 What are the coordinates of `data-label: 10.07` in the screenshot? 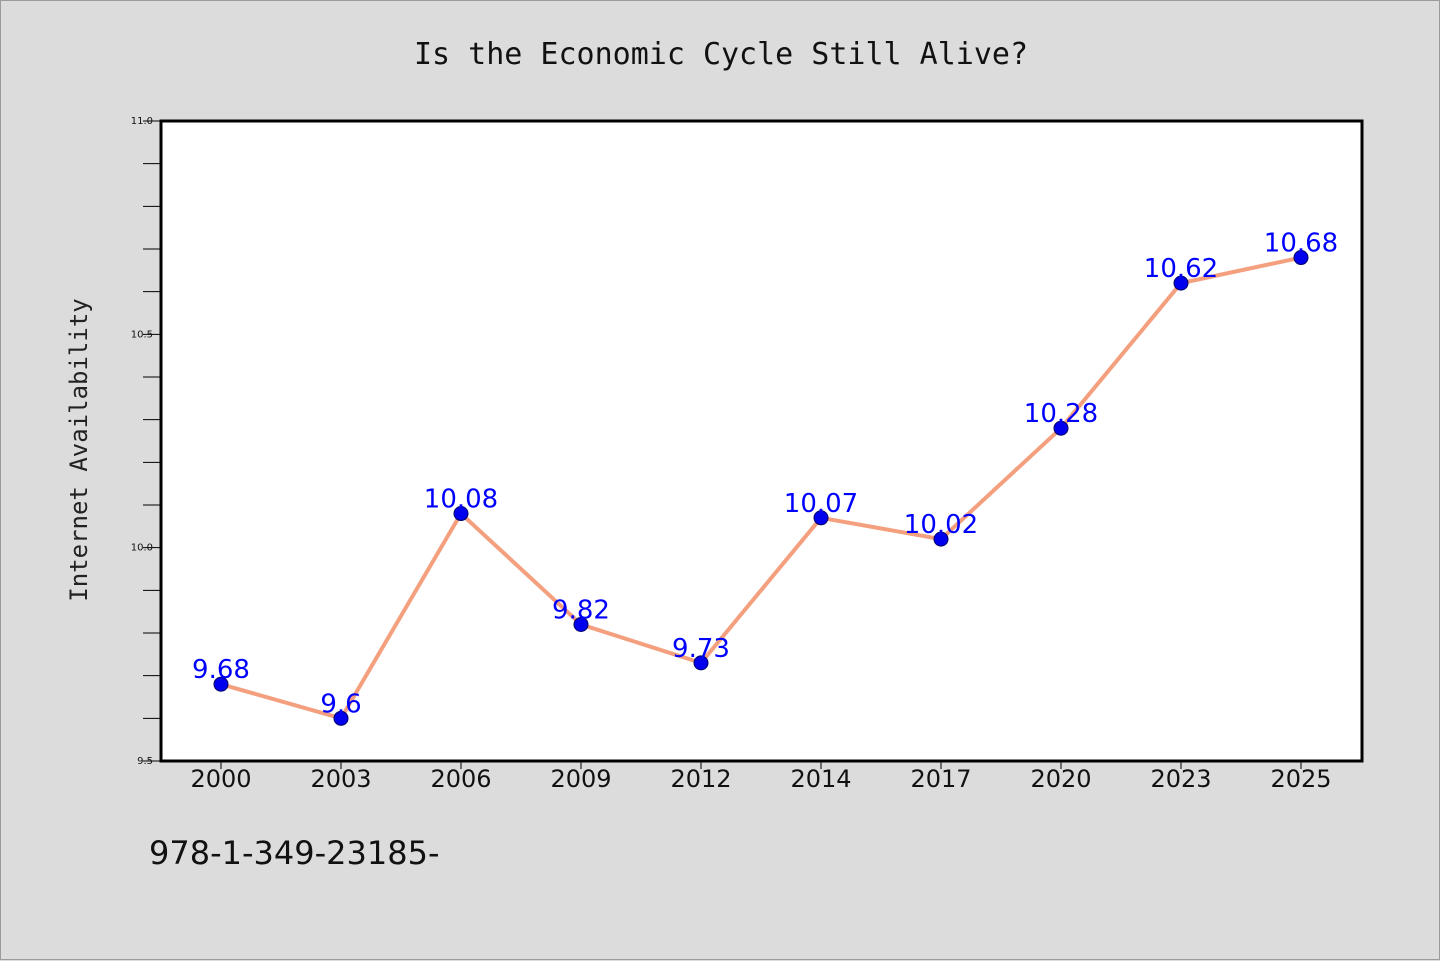 It's located at (821, 504).